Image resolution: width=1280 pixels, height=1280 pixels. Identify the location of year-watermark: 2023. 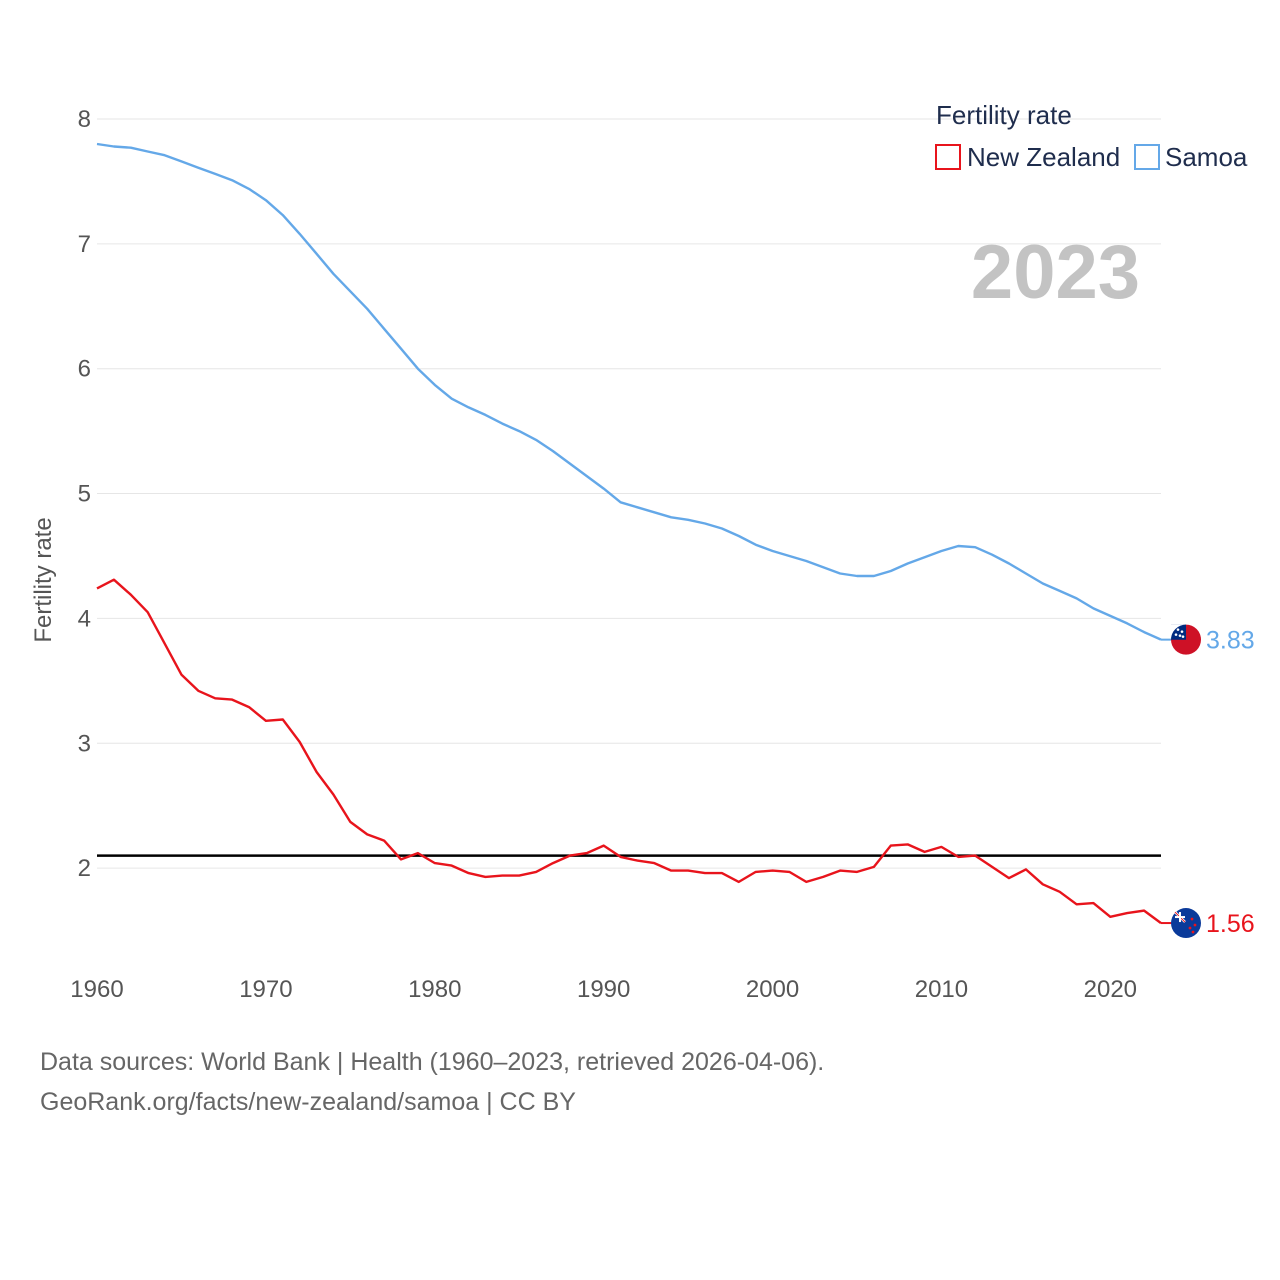
(1055, 272).